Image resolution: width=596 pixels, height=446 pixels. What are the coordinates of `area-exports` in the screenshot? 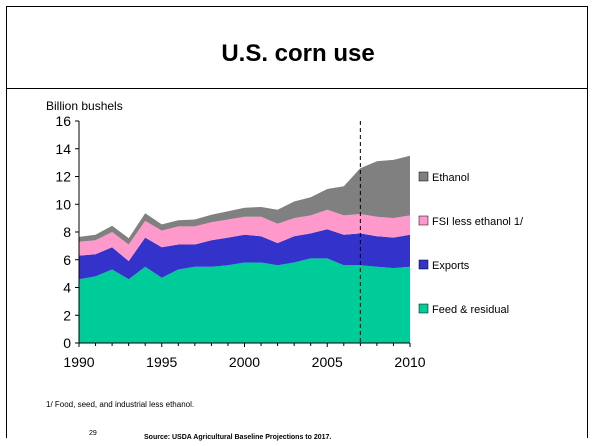 It's located at (244, 254).